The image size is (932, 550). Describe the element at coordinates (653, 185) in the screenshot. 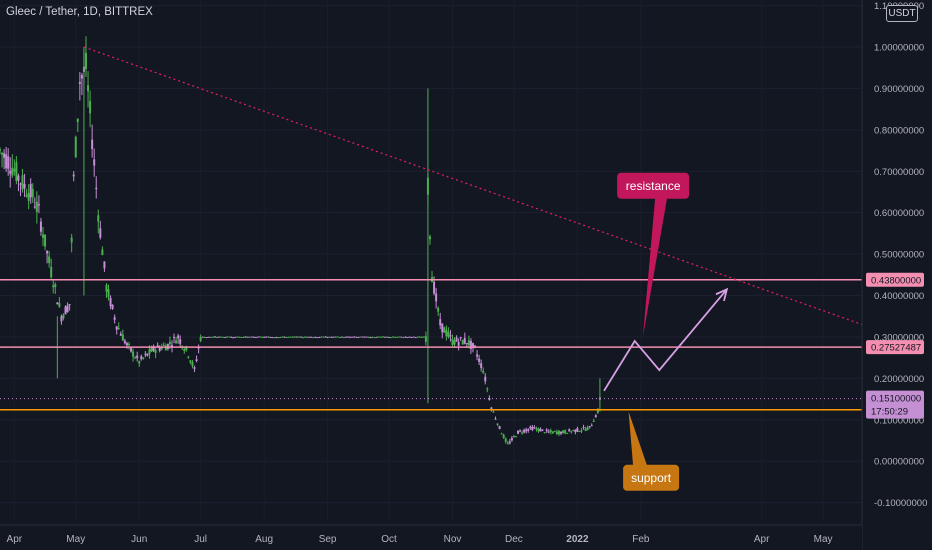

I see `resistance-callout-box` at that location.